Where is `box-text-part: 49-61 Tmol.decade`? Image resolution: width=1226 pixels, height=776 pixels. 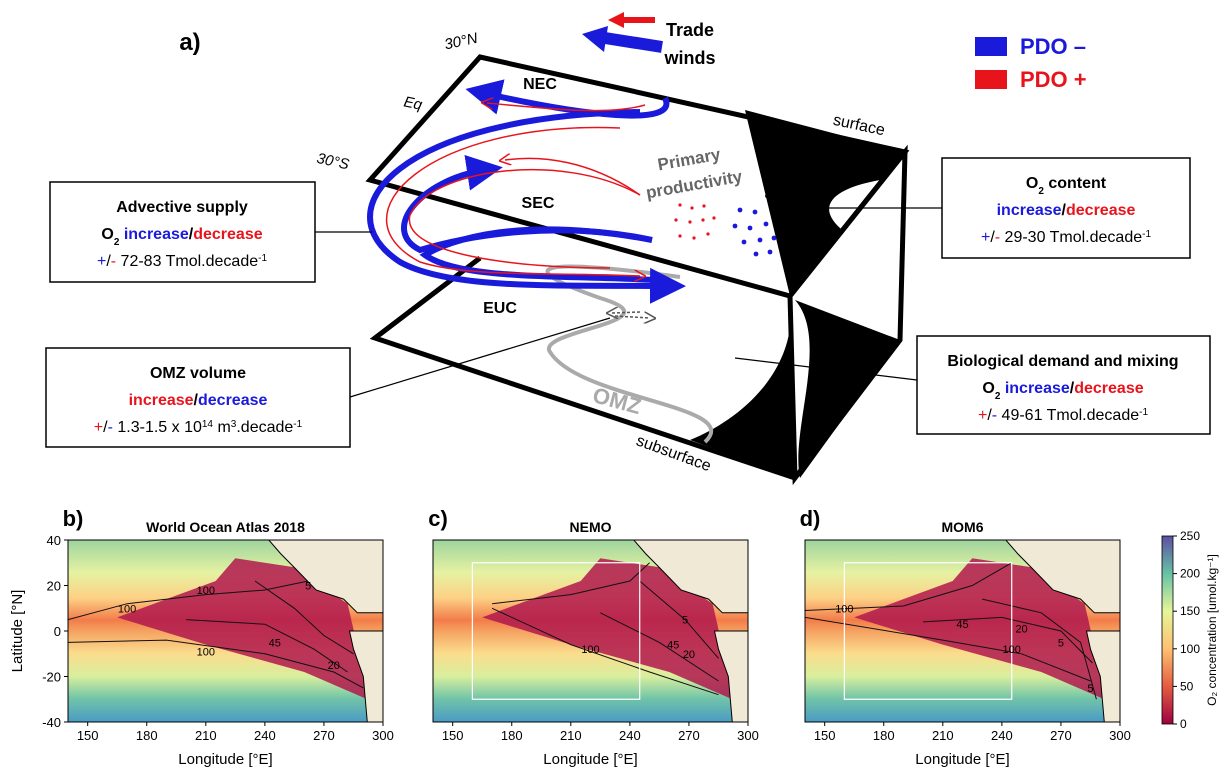 box-text-part: 49-61 Tmol.decade is located at coordinates (1068, 415).